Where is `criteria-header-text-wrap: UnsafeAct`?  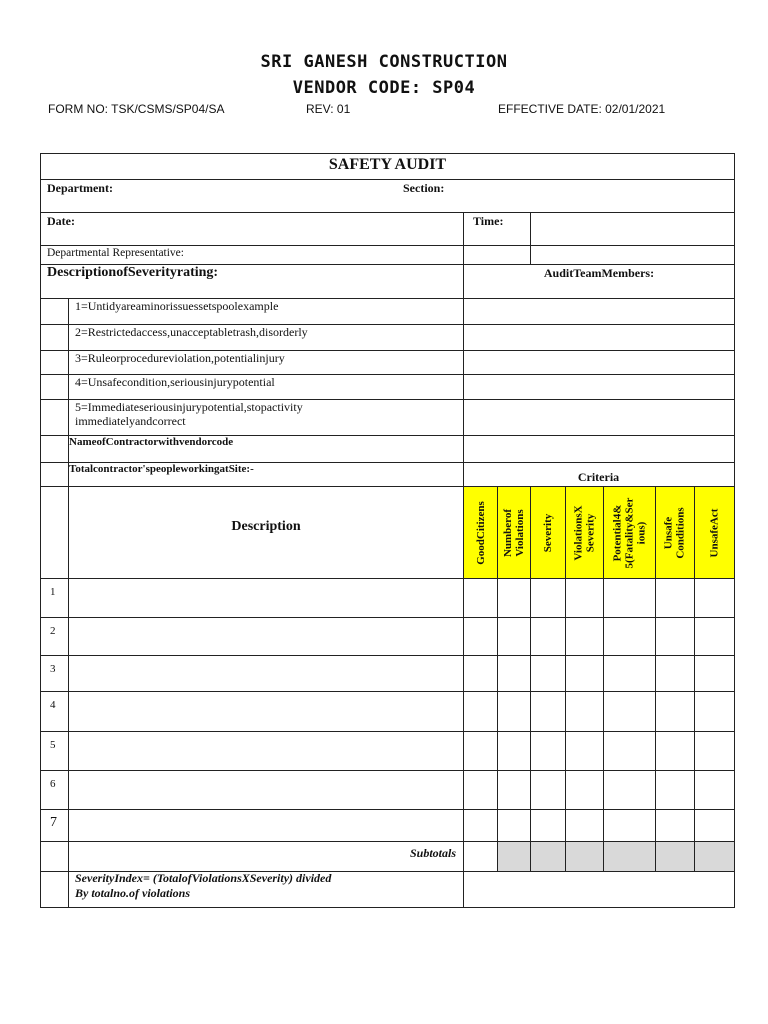 criteria-header-text-wrap: UnsafeAct is located at coordinates (714, 532).